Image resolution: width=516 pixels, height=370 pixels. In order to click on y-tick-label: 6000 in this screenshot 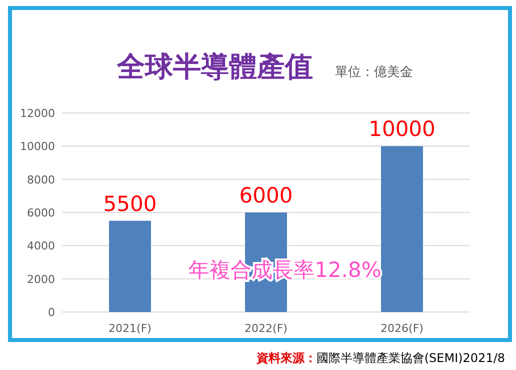, I will do `click(41, 213)`.